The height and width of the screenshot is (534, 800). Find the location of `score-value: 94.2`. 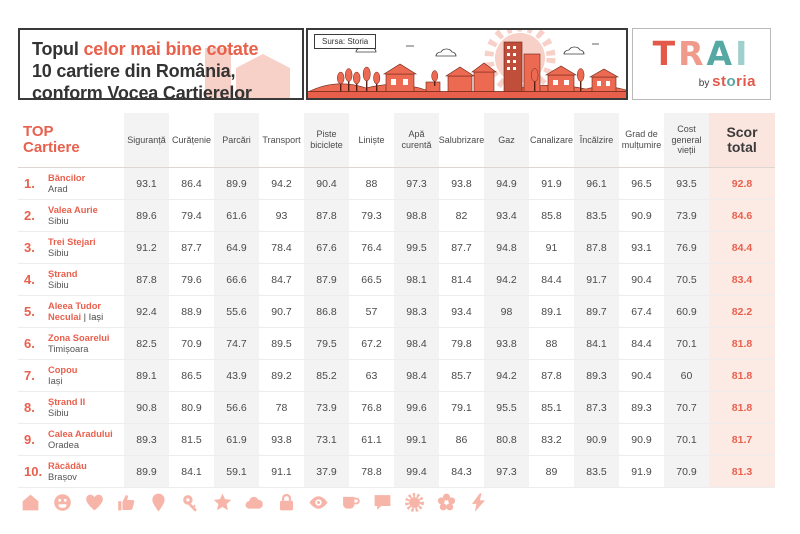

score-value: 94.2 is located at coordinates (281, 183).